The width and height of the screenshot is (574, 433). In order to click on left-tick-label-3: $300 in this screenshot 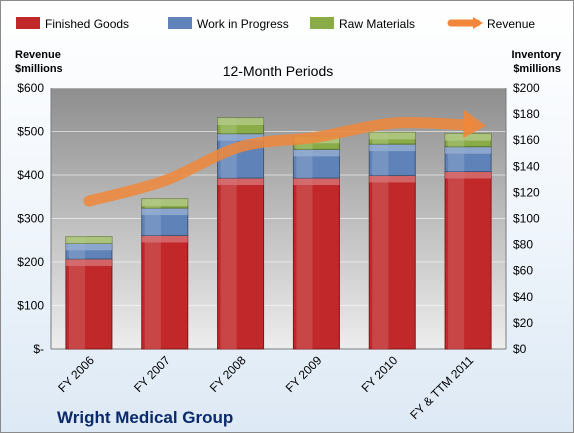, I will do `click(30, 219)`.